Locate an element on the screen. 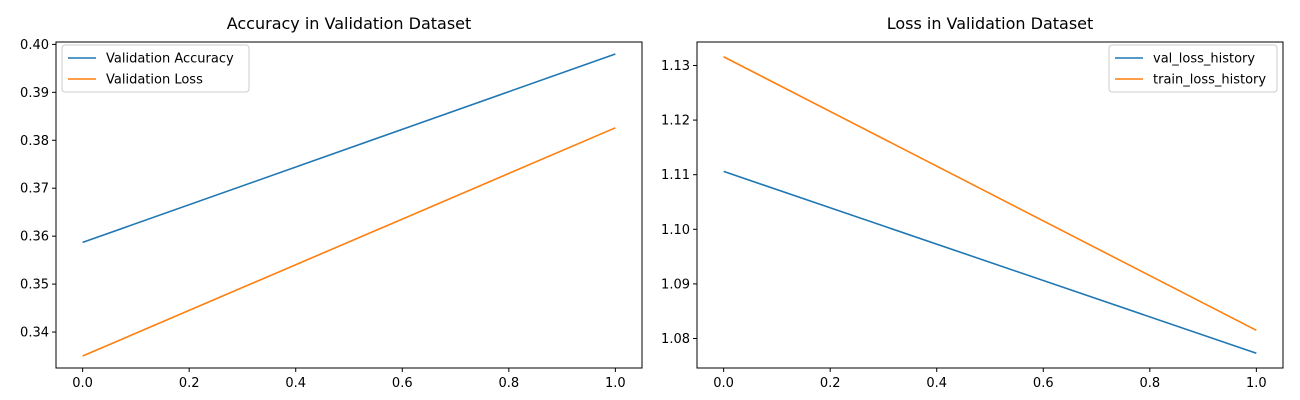 The width and height of the screenshot is (1300, 400). y-tick-label: 1.08 is located at coordinates (675, 339).